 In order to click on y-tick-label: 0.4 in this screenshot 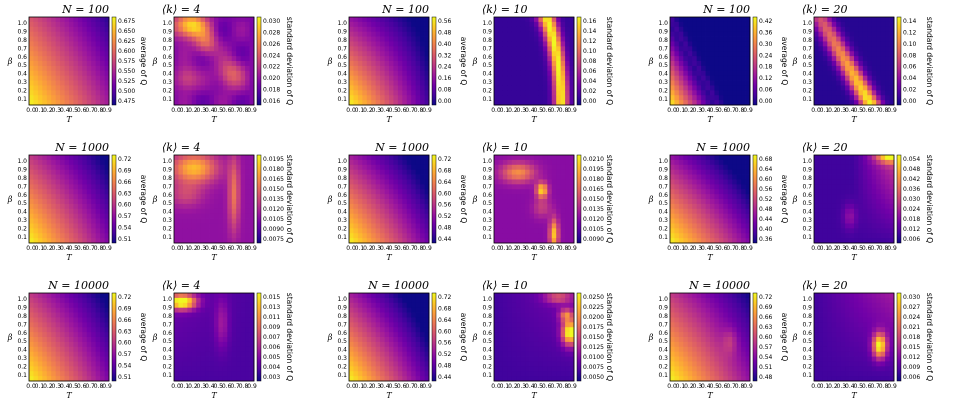, I will do `click(487, 212)`.